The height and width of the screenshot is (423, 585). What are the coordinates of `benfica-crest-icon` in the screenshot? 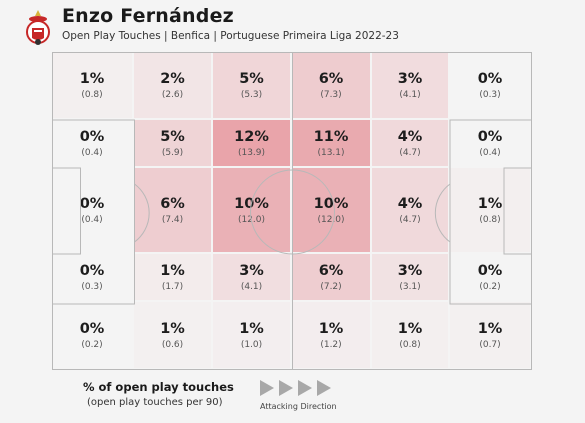 It's located at (38, 27).